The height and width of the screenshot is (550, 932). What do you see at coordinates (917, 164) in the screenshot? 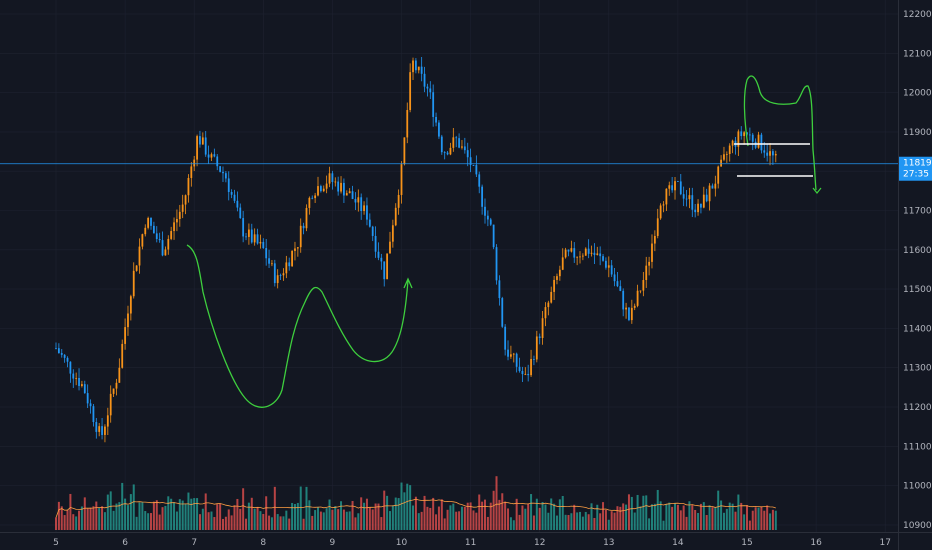
I see `current-price-label: 11819.0` at bounding box center [917, 164].